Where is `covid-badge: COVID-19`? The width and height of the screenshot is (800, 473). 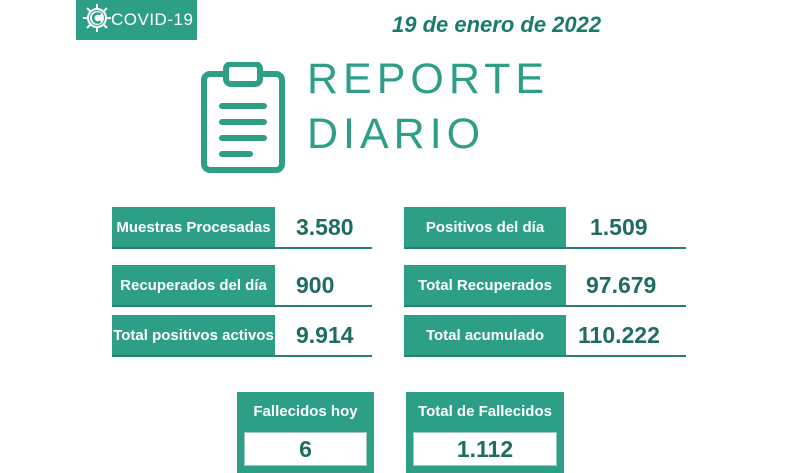 covid-badge: COVID-19 is located at coordinates (136, 20).